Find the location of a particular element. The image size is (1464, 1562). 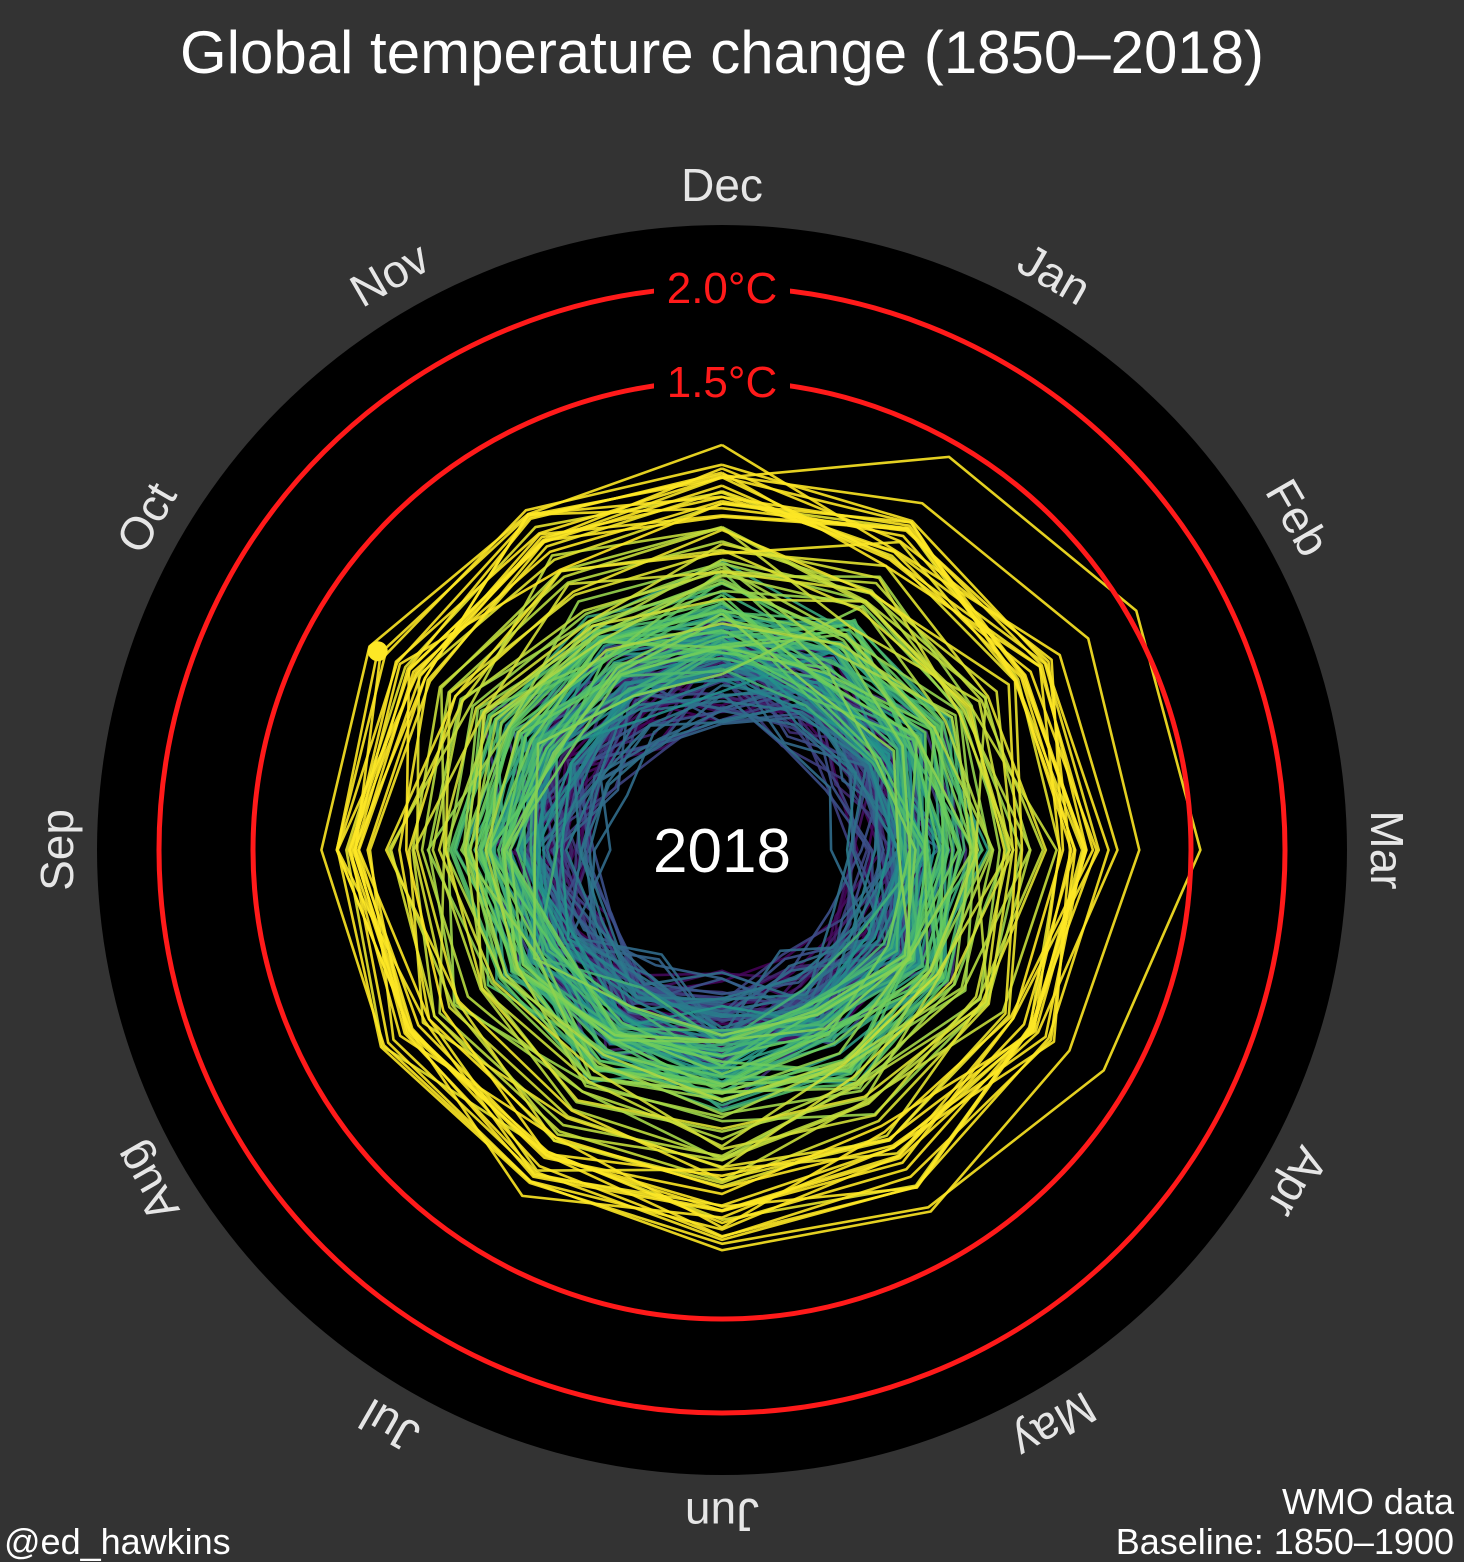

year-line-1982 is located at coordinates (720, 839).